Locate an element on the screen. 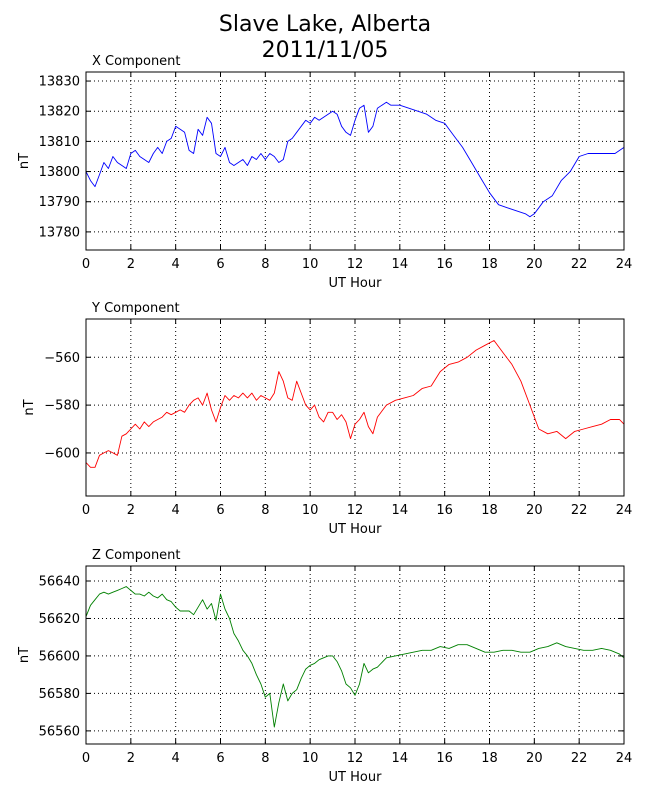 The image size is (650, 800). y-tick-label: 56600 is located at coordinates (59, 656).